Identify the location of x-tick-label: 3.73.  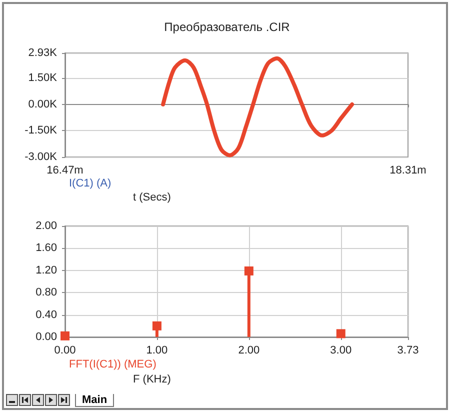
(408, 350).